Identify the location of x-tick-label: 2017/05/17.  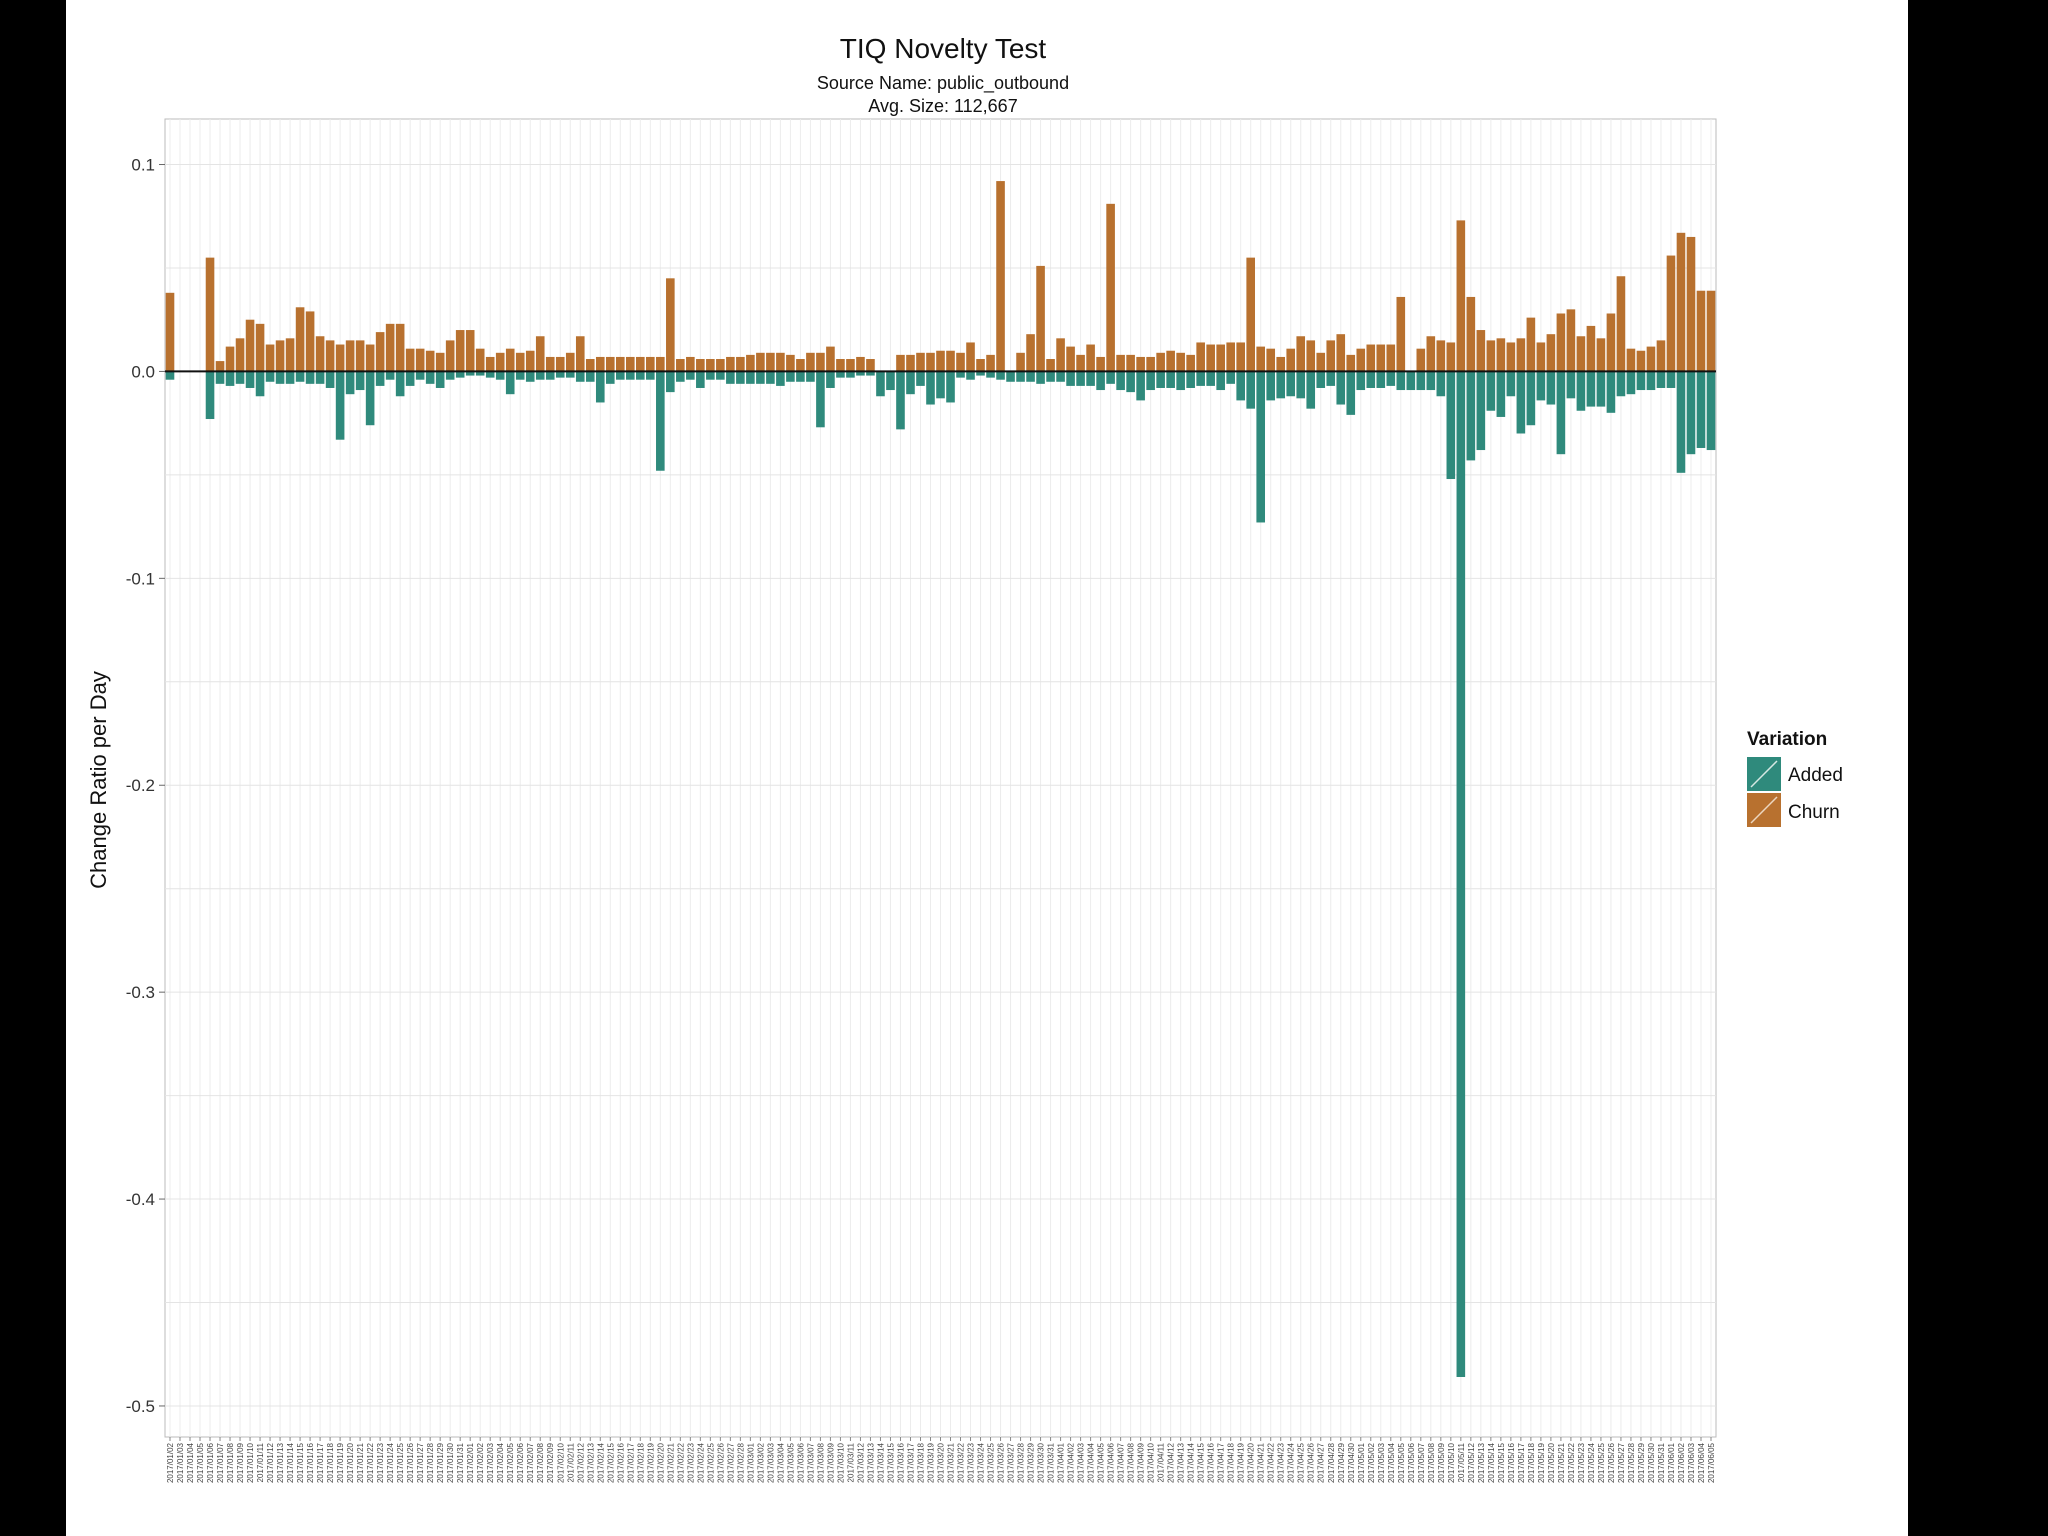
(1521, 1462).